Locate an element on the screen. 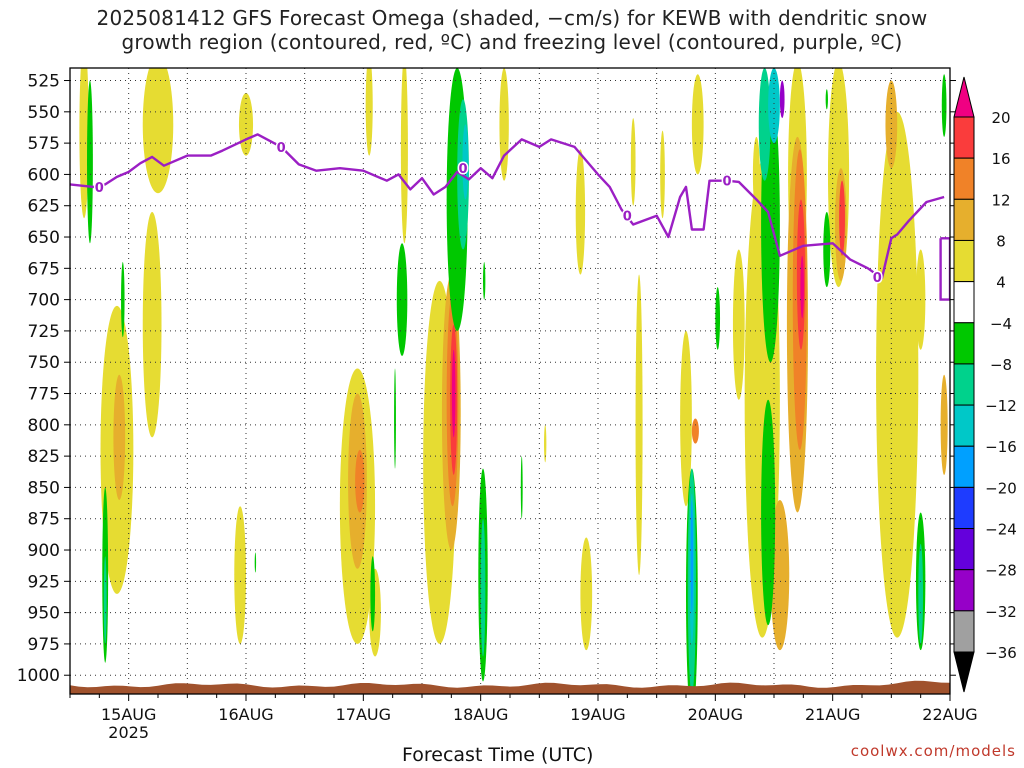  colorbar-label: 12 is located at coordinates (1000, 200).